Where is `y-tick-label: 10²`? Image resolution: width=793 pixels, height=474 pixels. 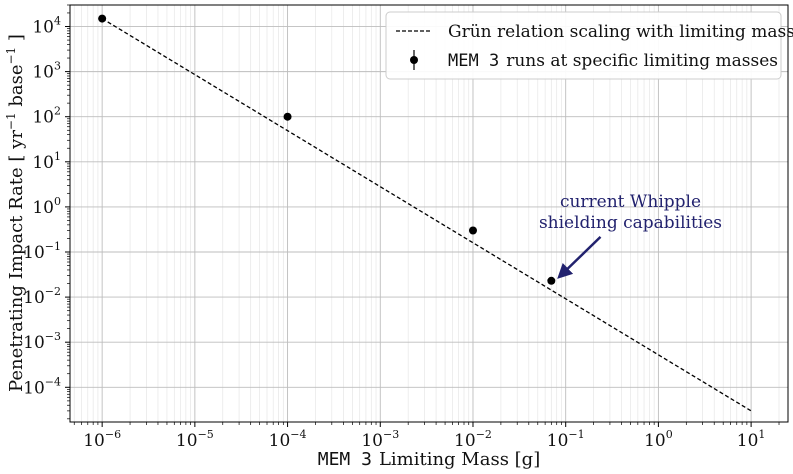 y-tick-label: 10² is located at coordinates (46, 116).